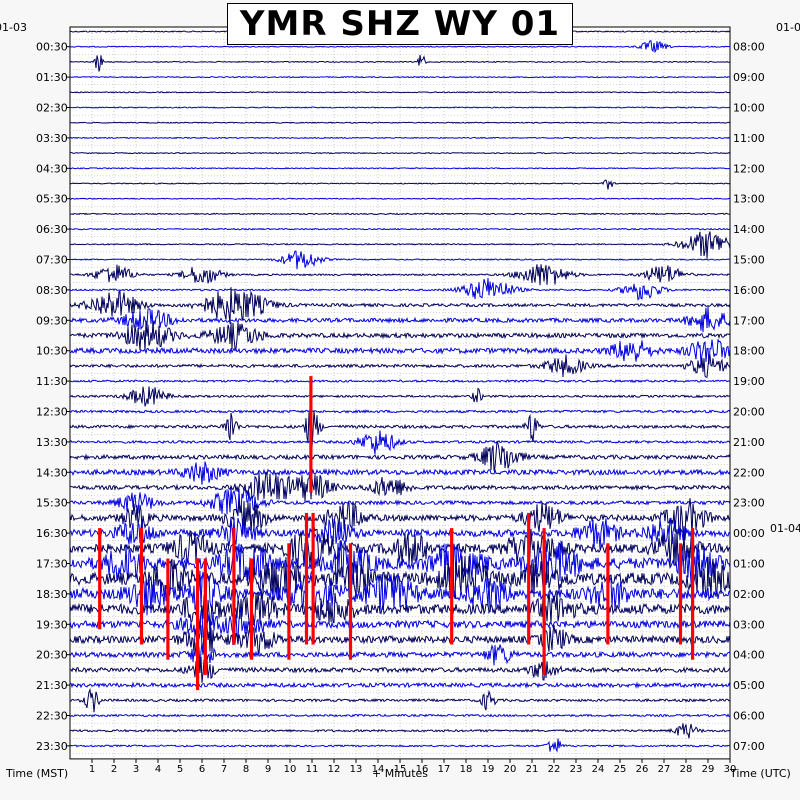 Image resolution: width=800 pixels, height=800 pixels. Describe the element at coordinates (114, 769) in the screenshot. I see `x-tick-label: 2` at that location.